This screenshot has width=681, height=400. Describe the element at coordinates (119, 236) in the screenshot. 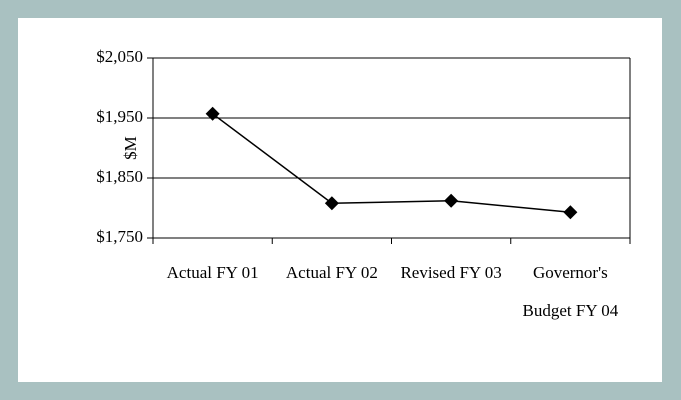

I see `y-tick-label: $1,750` at that location.